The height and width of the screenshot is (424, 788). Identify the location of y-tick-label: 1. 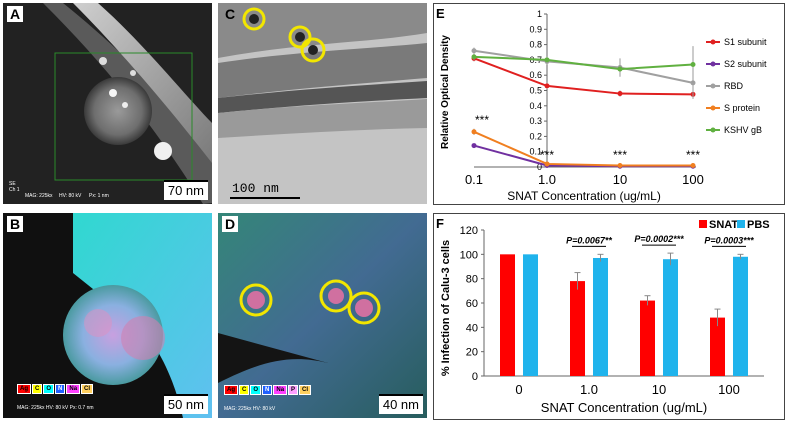
(539, 14).